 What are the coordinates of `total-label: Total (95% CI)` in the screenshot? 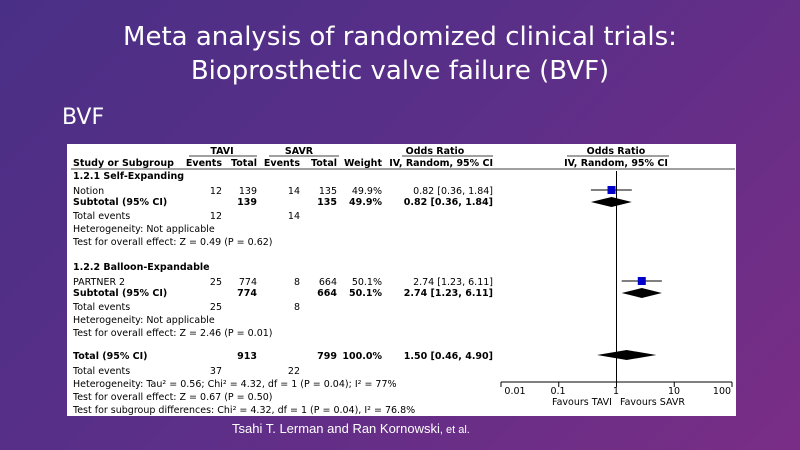 It's located at (110, 356).